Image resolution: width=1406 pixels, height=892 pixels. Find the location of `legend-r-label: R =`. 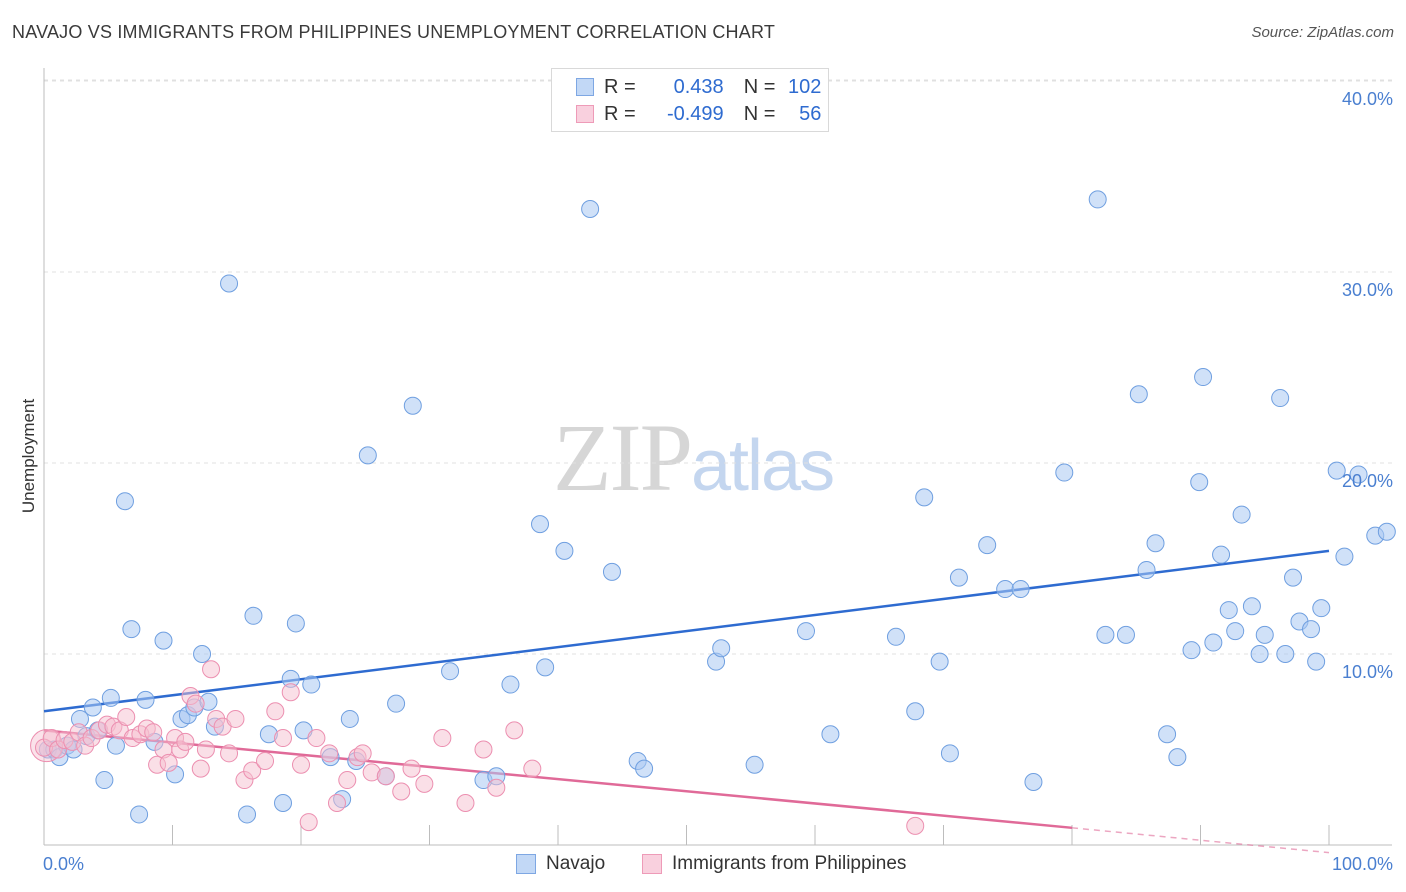

legend-r-label: R = is located at coordinates (620, 86).